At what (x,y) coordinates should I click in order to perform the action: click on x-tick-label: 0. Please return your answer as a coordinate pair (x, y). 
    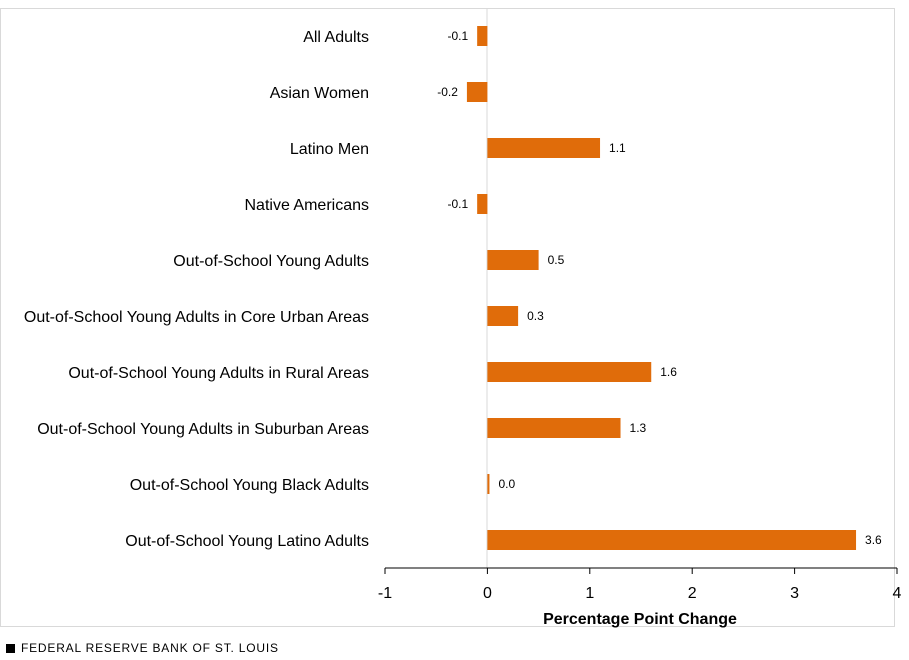
    Looking at the image, I should click on (487, 593).